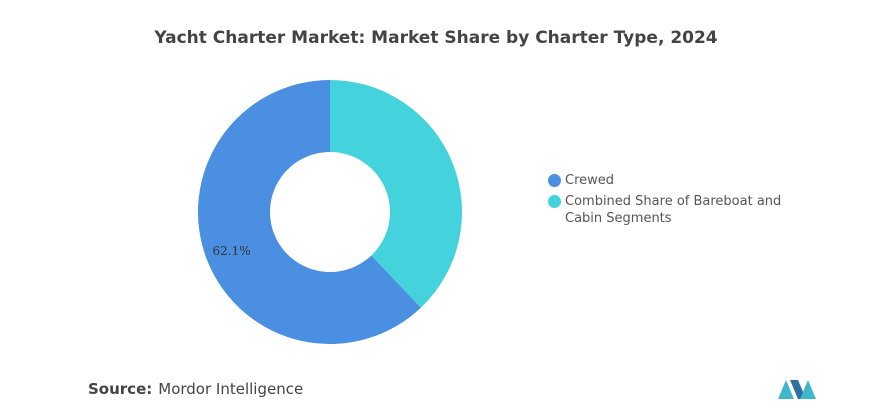  Describe the element at coordinates (797, 389) in the screenshot. I see `logo` at that location.